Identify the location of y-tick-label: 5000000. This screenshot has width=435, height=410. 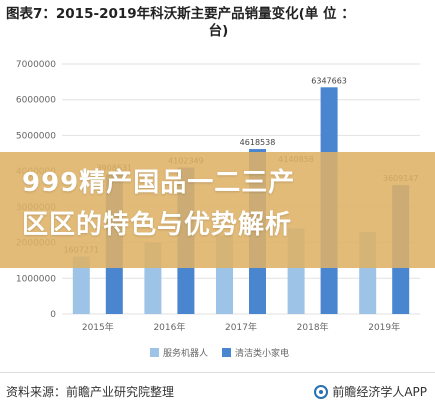
(36, 136).